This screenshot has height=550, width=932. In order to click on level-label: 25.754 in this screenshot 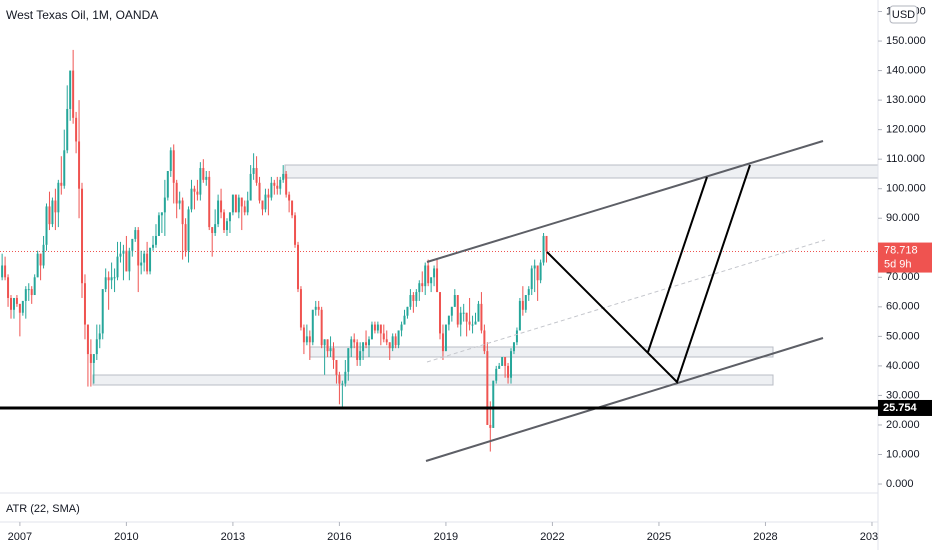, I will do `click(900, 408)`.